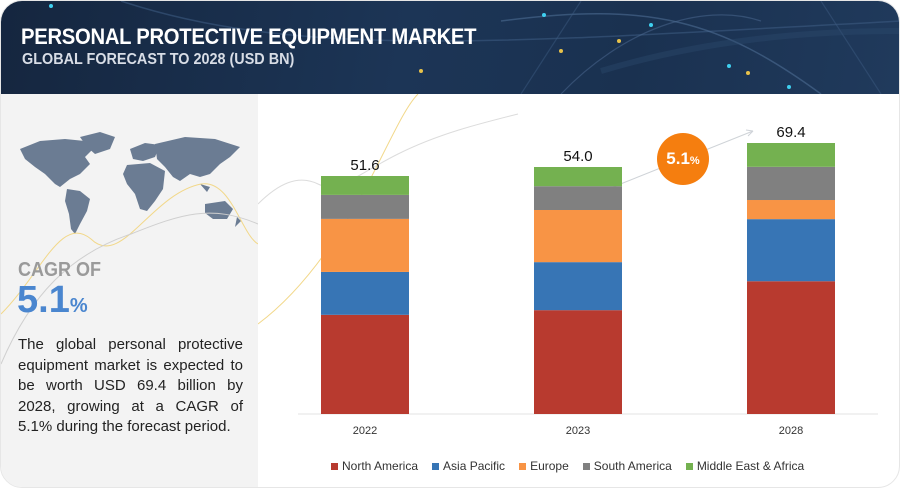 Image resolution: width=900 pixels, height=488 pixels. What do you see at coordinates (750, 466) in the screenshot?
I see `legend-label: Middle East & Africa` at bounding box center [750, 466].